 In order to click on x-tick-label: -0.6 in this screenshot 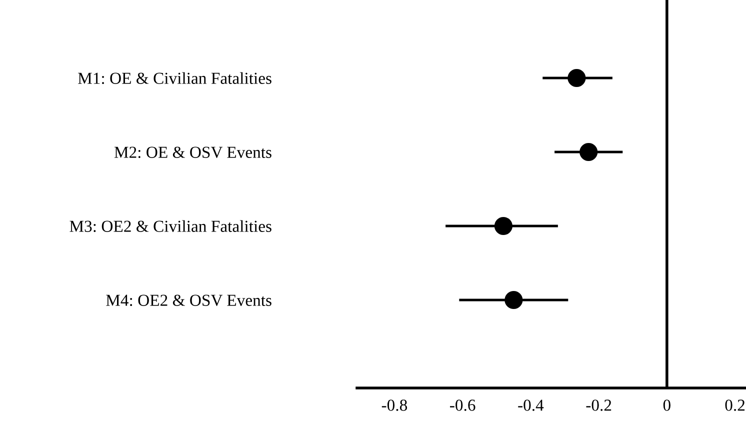, I will do `click(463, 405)`.